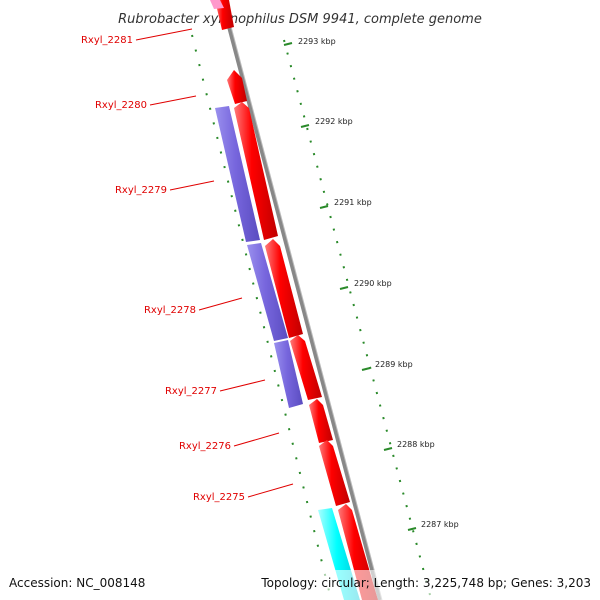  Describe the element at coordinates (440, 524) in the screenshot. I see `kbp-label: 2287 kbp` at that location.